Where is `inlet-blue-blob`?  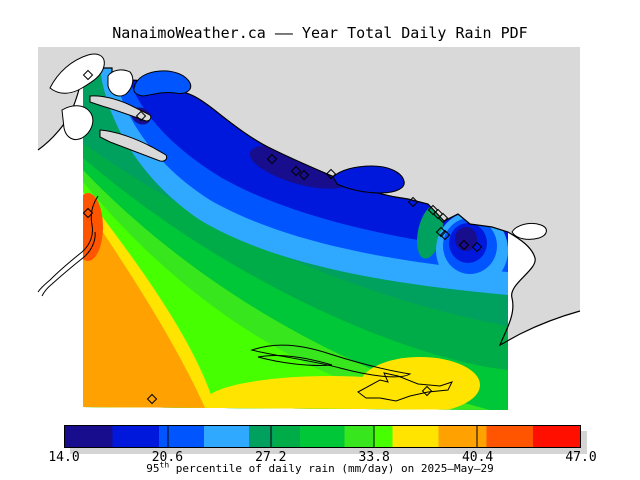
inlet-blue-blob is located at coordinates (162, 83).